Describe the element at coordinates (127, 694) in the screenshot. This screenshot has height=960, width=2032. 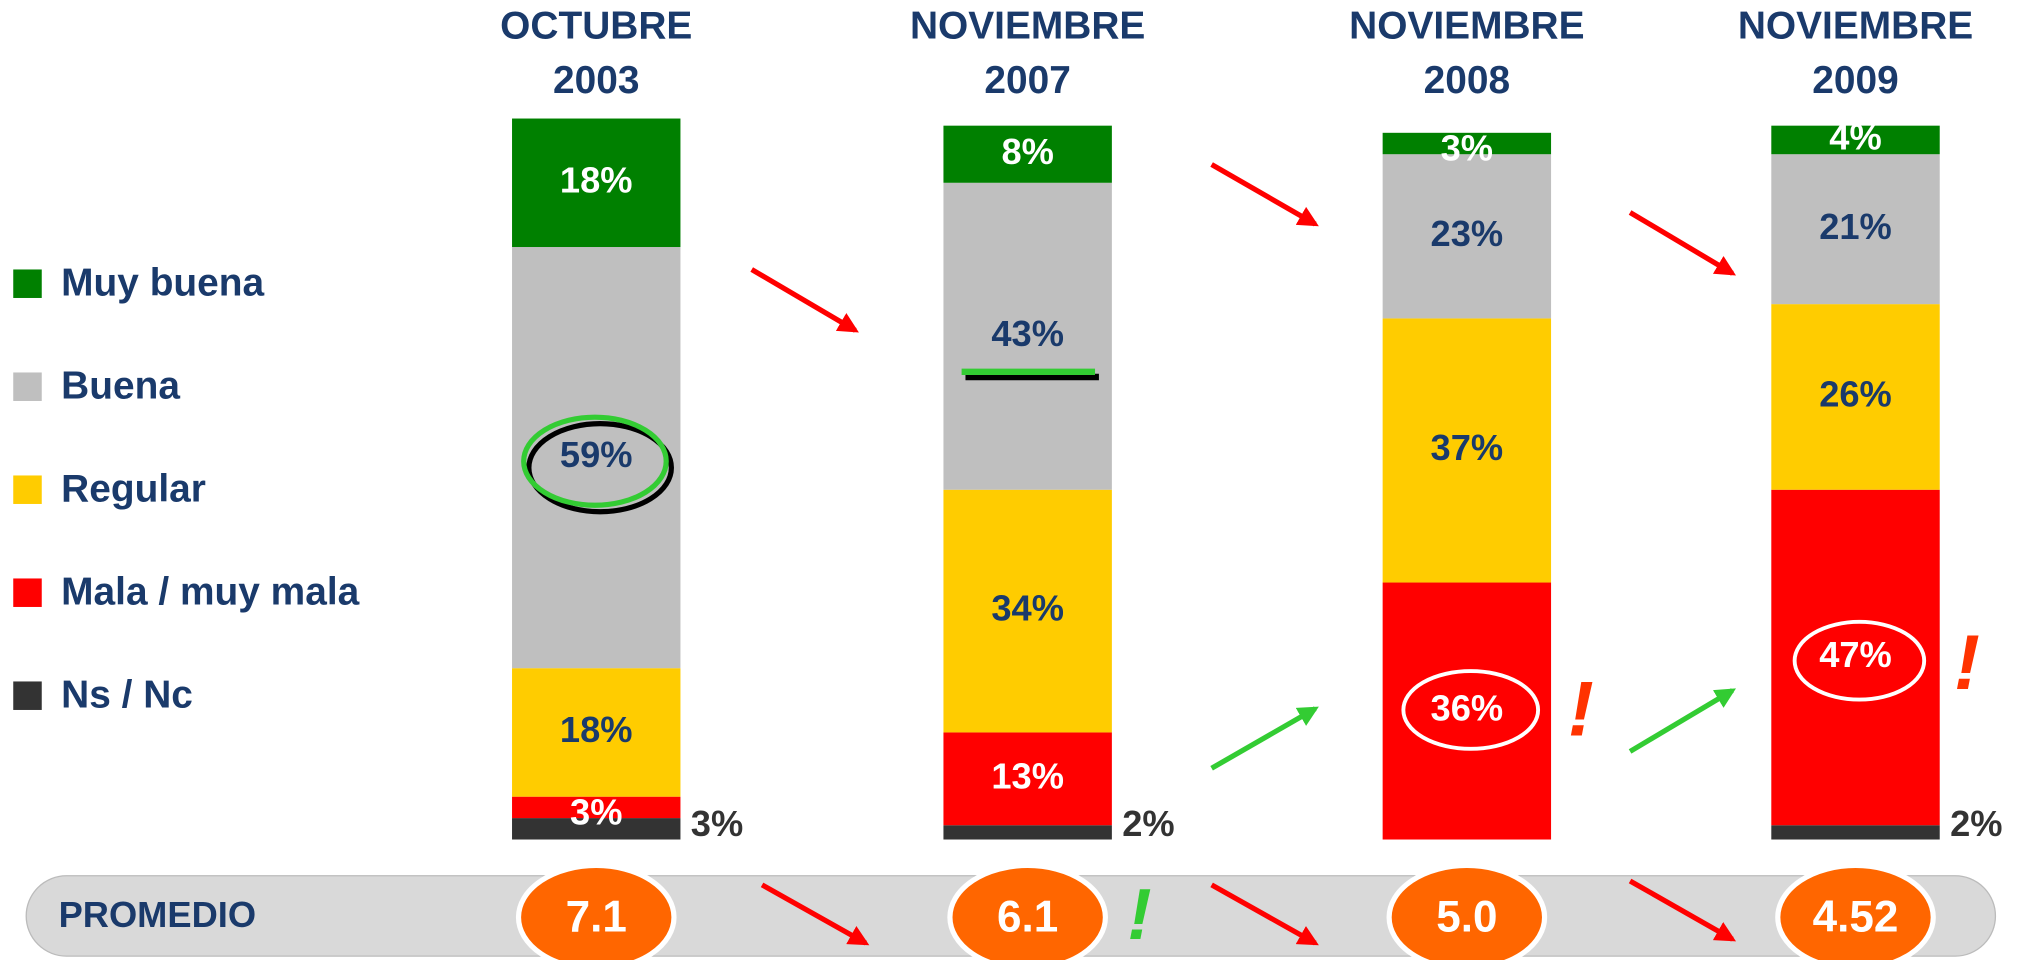
I see `legend-label: Ns / Nc` at that location.